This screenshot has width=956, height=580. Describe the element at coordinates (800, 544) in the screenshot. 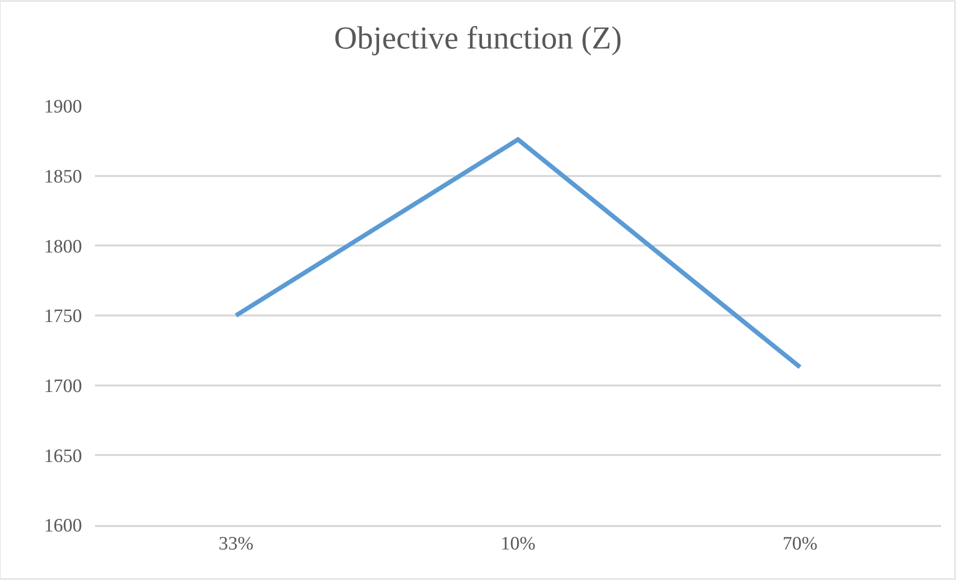

I see `x-tick-label: 70%` at that location.